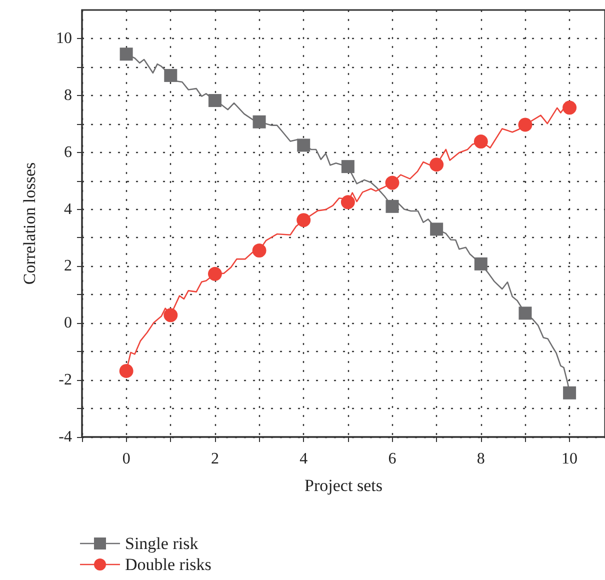 The image size is (605, 580). Describe the element at coordinates (68, 323) in the screenshot. I see `y-tick-label: 0` at that location.